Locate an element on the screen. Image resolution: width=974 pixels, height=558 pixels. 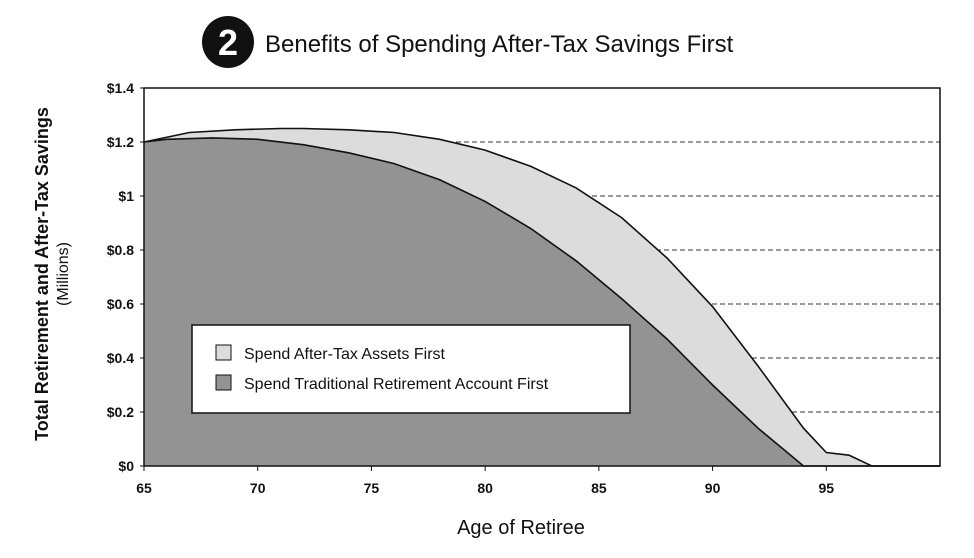
y-tick-label: $1.4 is located at coordinates (120, 88).